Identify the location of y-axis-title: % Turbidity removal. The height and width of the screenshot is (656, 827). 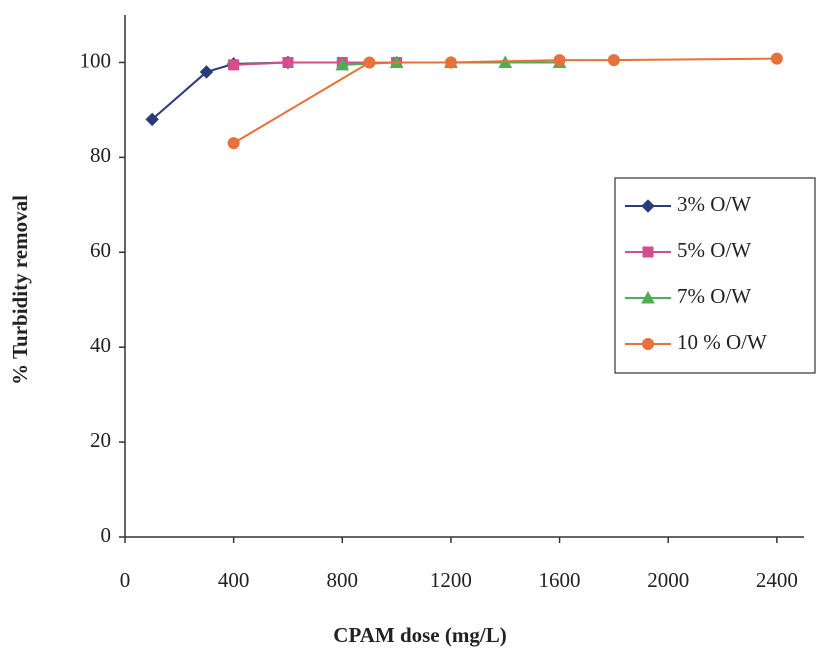
(20, 290).